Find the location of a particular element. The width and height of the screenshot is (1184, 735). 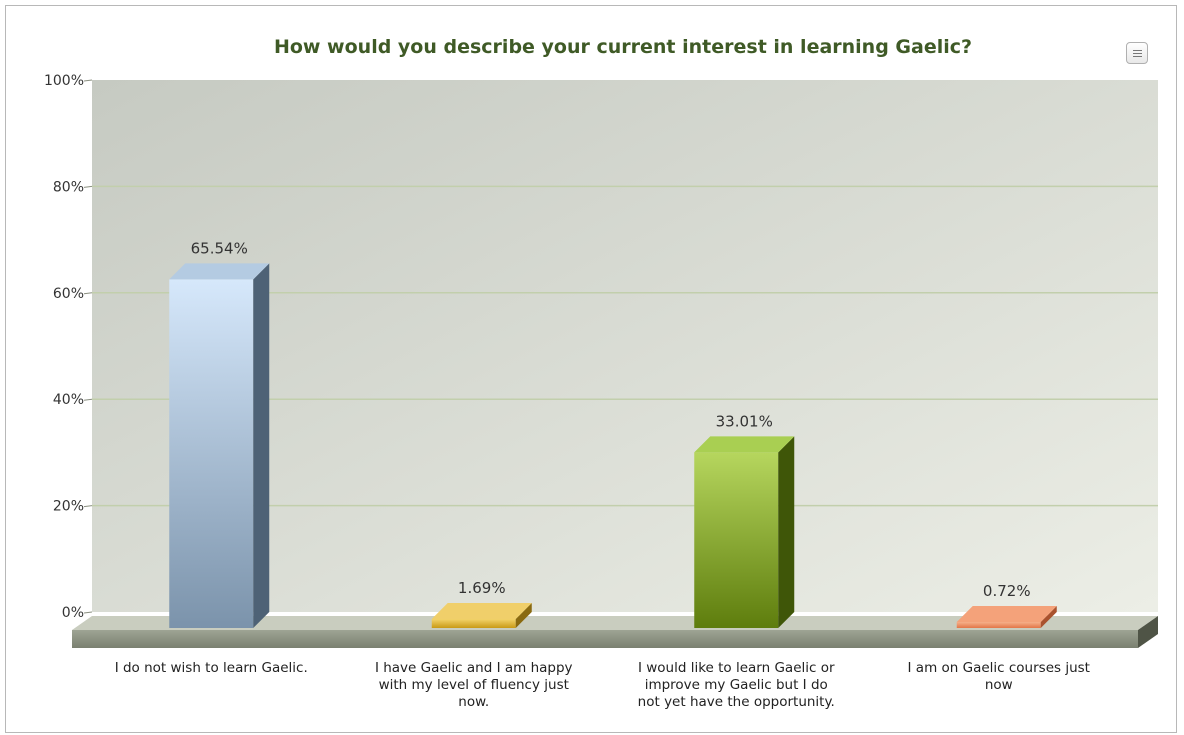

hamburger-menu-icon is located at coordinates (1137, 50).